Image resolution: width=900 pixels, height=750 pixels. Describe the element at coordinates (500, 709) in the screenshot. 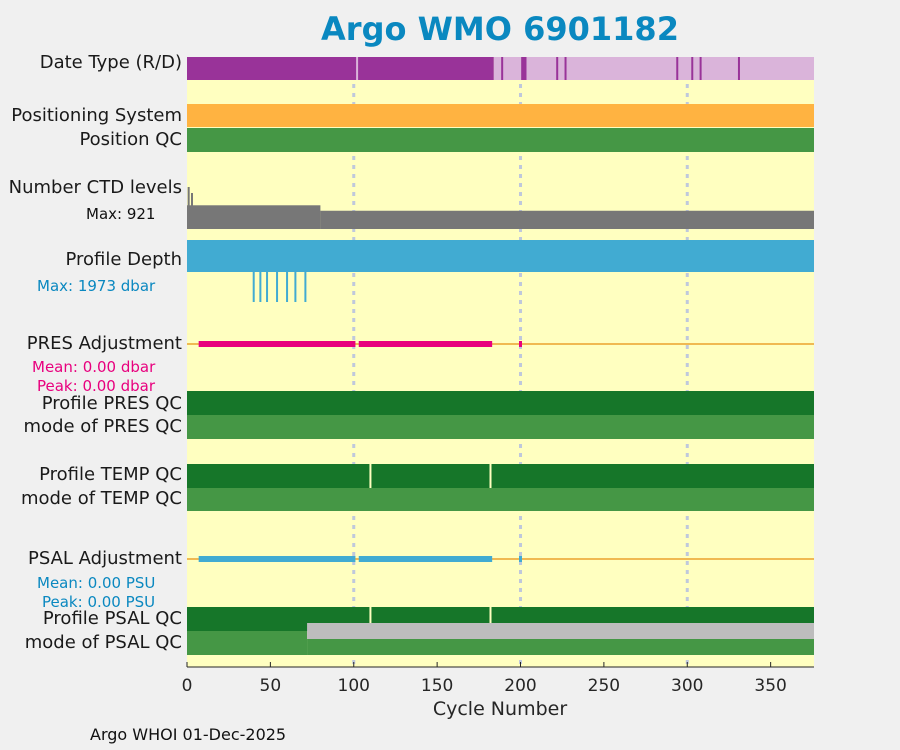

I see `x-axis-label: Cycle Number` at that location.